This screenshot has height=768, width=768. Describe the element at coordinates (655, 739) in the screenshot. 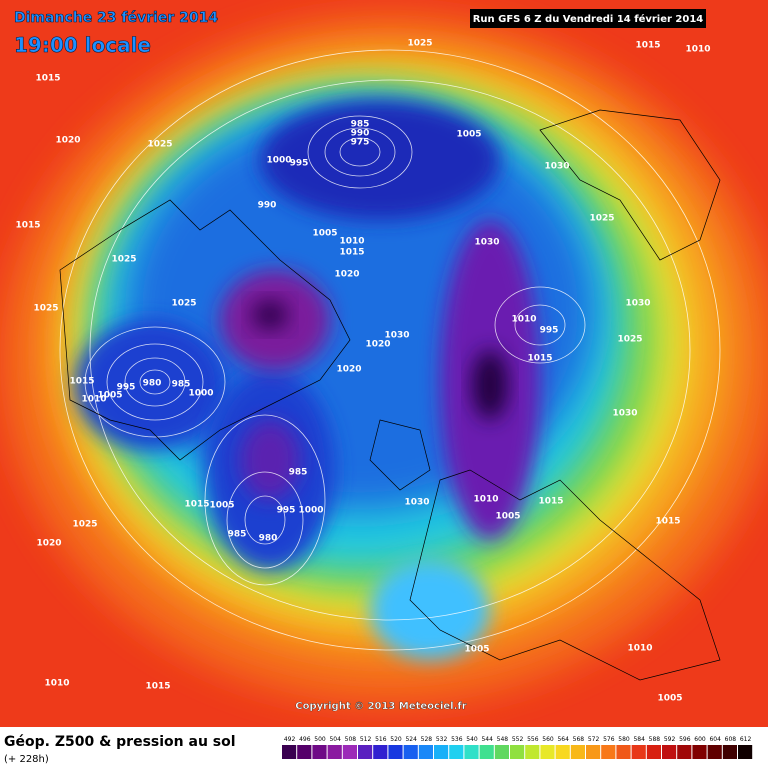

I see `scale-label: 588` at that location.